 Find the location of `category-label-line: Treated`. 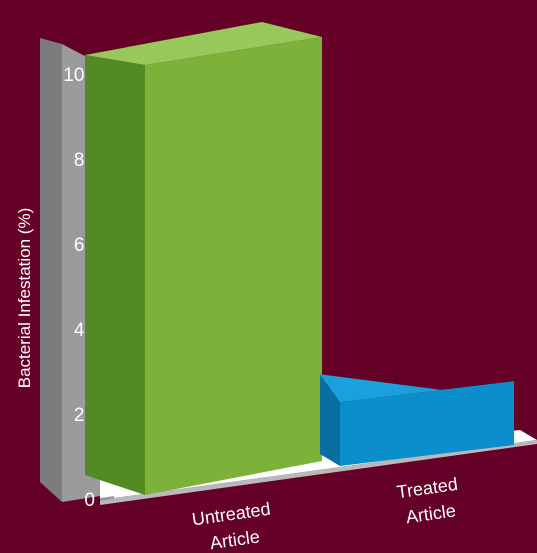

category-label-line: Treated is located at coordinates (427, 488).